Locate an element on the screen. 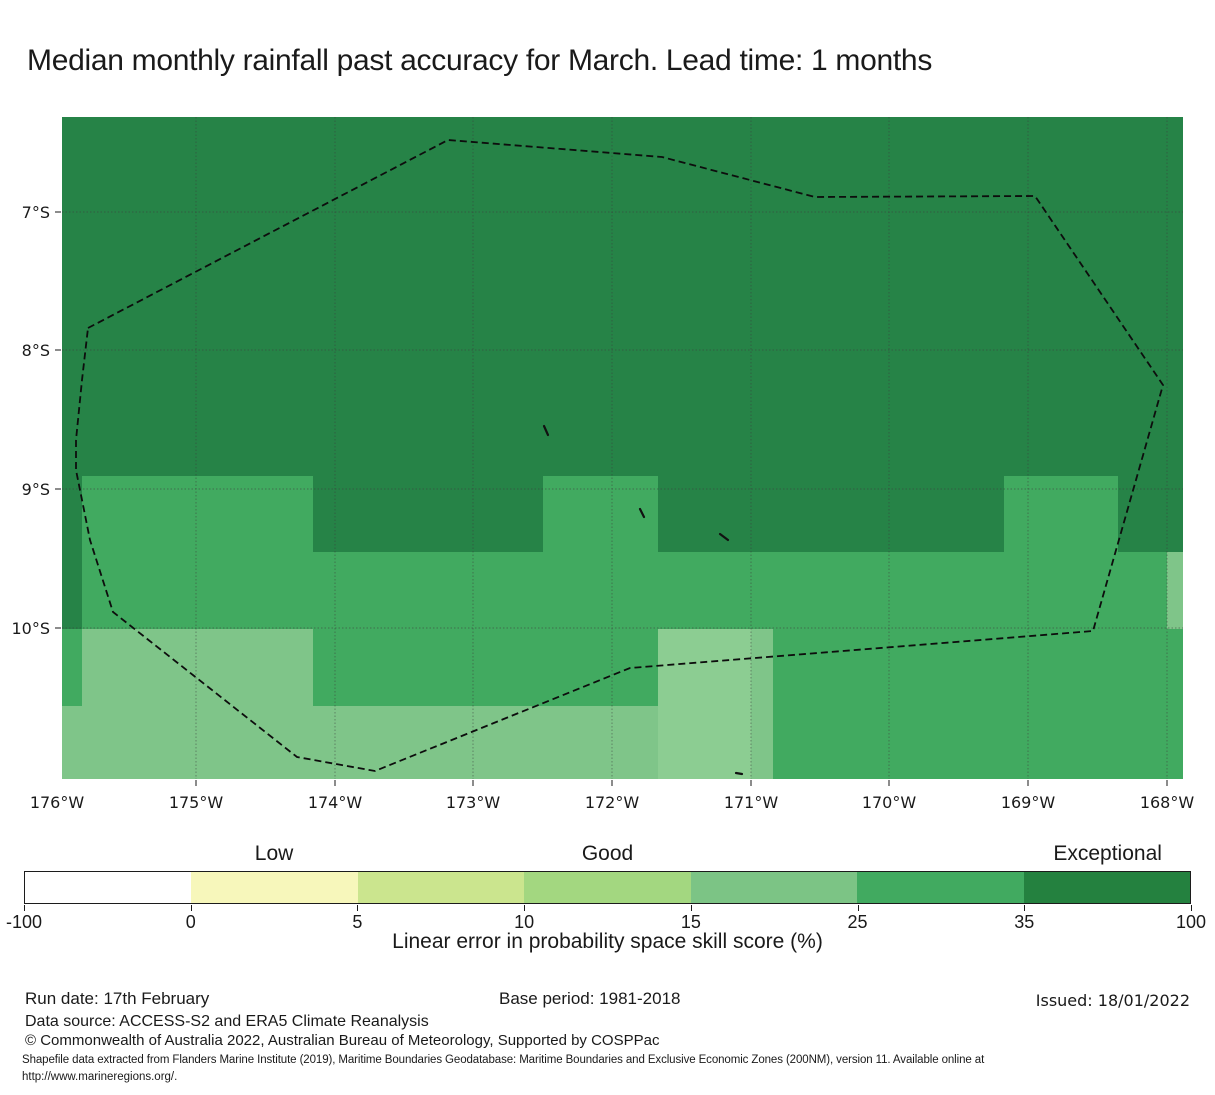 Image resolution: width=1215 pixels, height=1095 pixels. x-axis-label: 175°W is located at coordinates (196, 802).